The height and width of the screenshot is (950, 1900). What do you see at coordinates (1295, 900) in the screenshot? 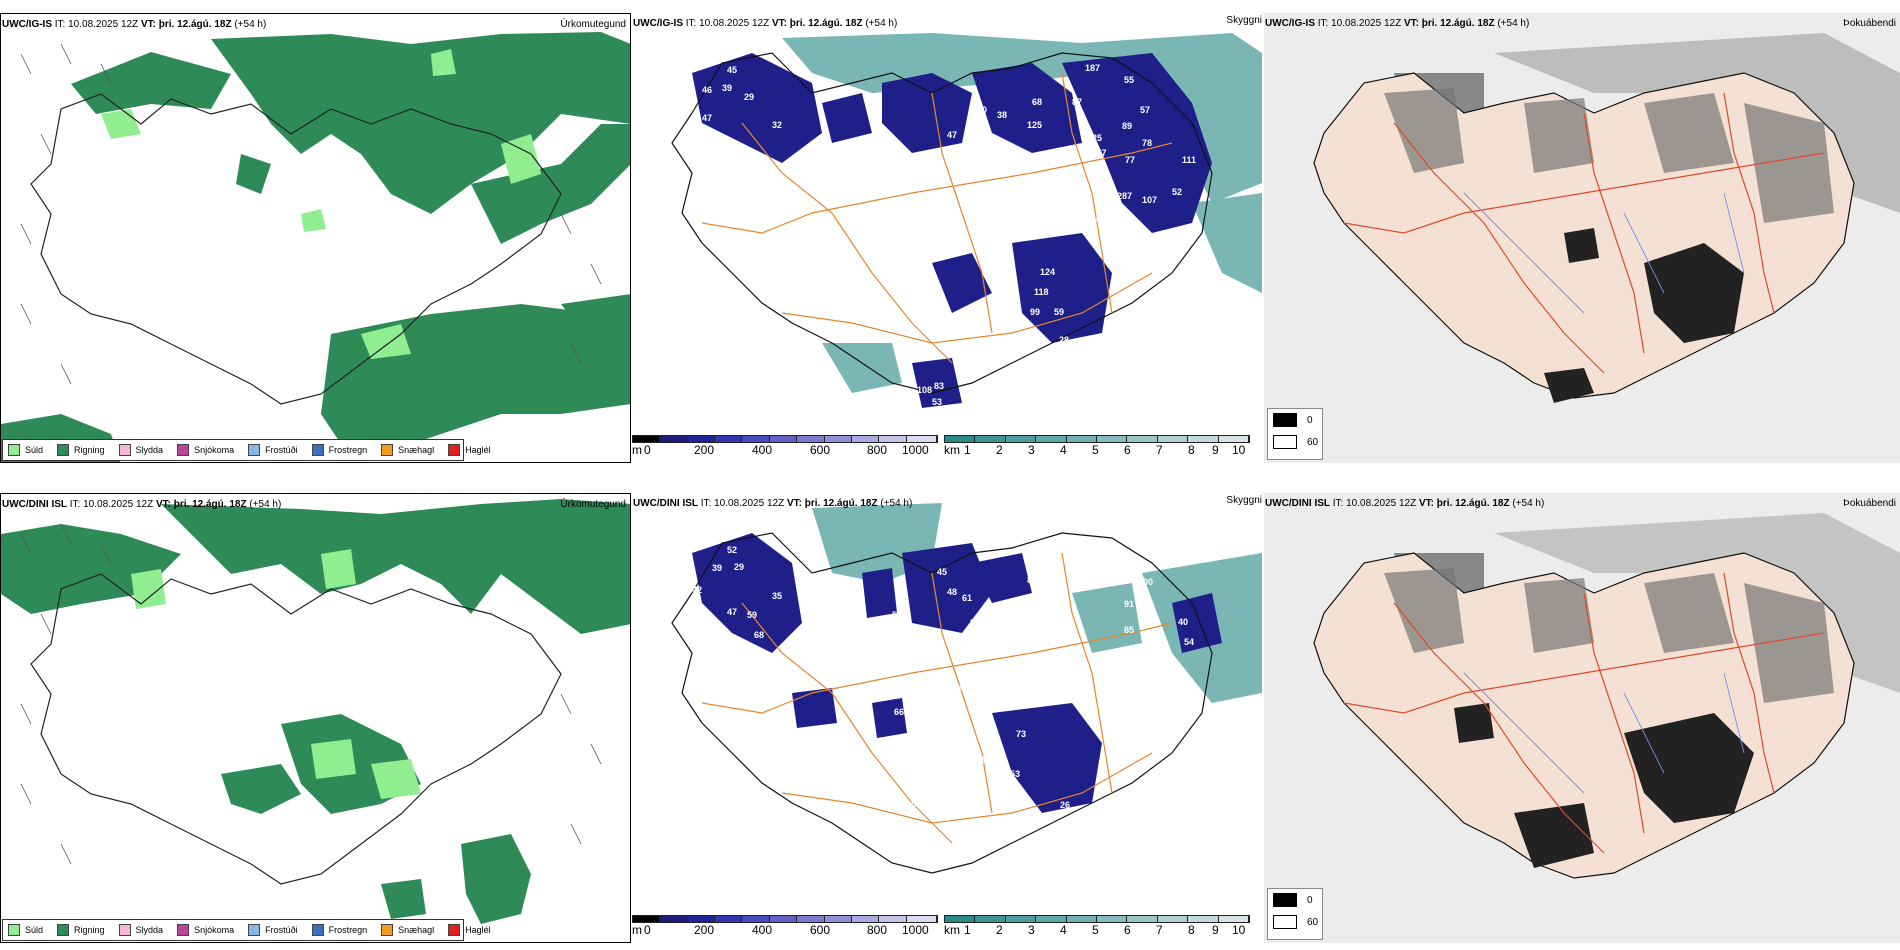
I see `fog-legend-item: 0` at bounding box center [1295, 900].